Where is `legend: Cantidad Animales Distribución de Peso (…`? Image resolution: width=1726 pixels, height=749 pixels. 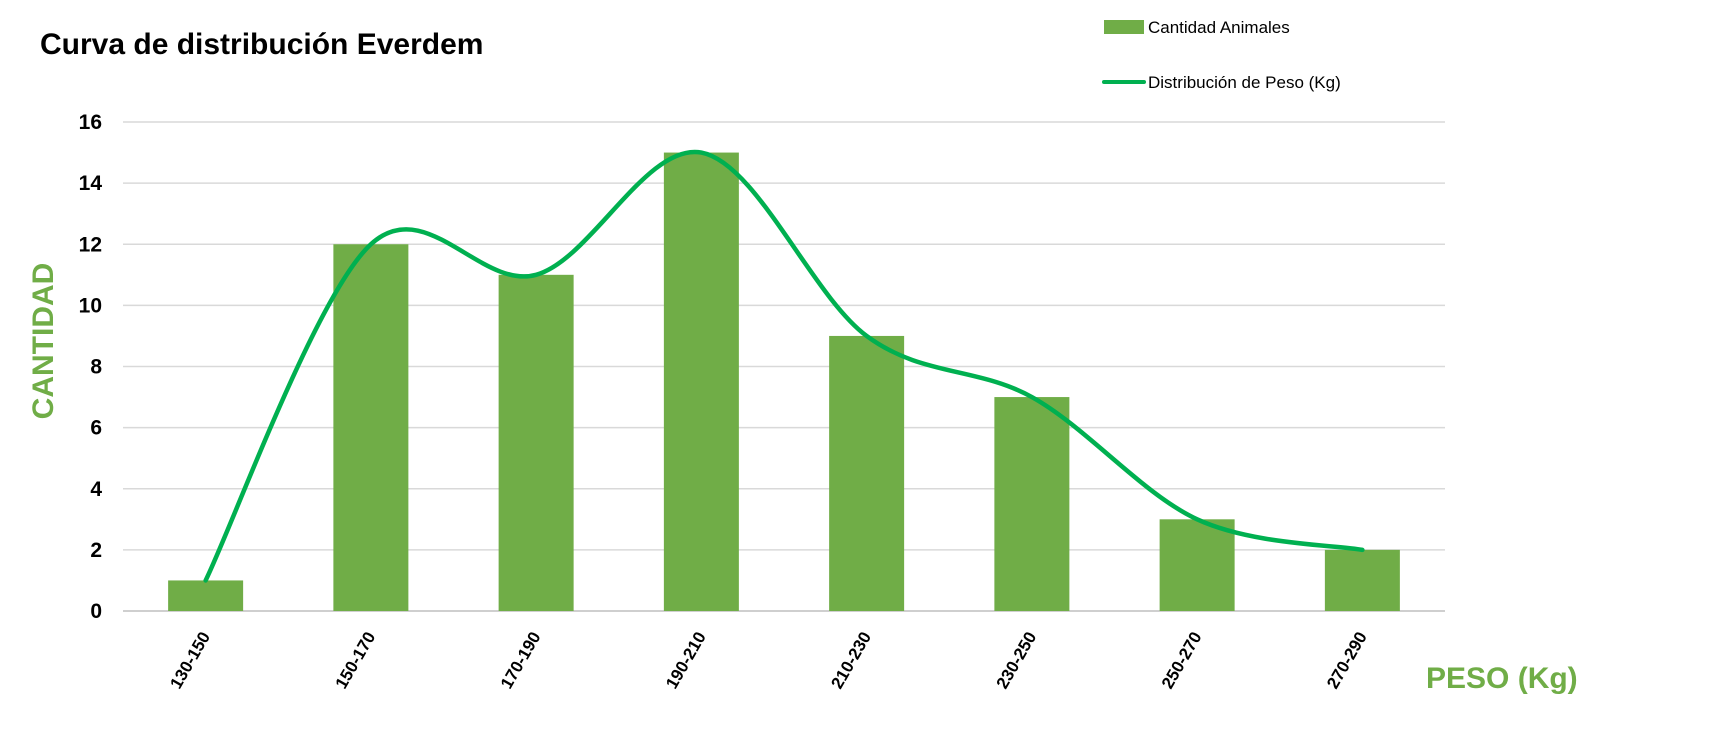 legend: Cantidad Animales Distribución de Peso (… is located at coordinates (1221, 55).